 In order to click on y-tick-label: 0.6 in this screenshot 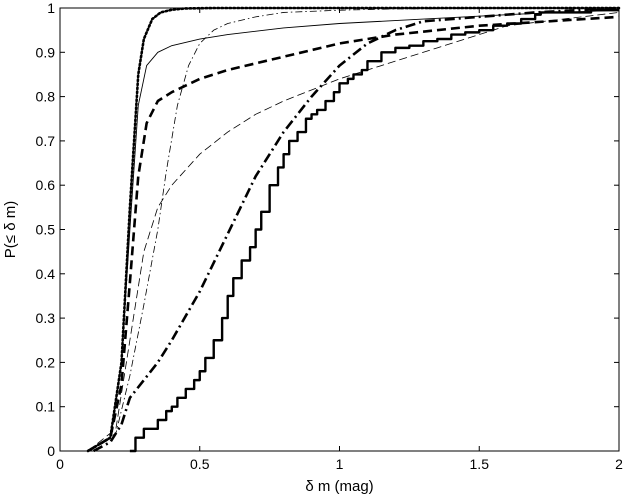, I will do `click(46, 185)`.